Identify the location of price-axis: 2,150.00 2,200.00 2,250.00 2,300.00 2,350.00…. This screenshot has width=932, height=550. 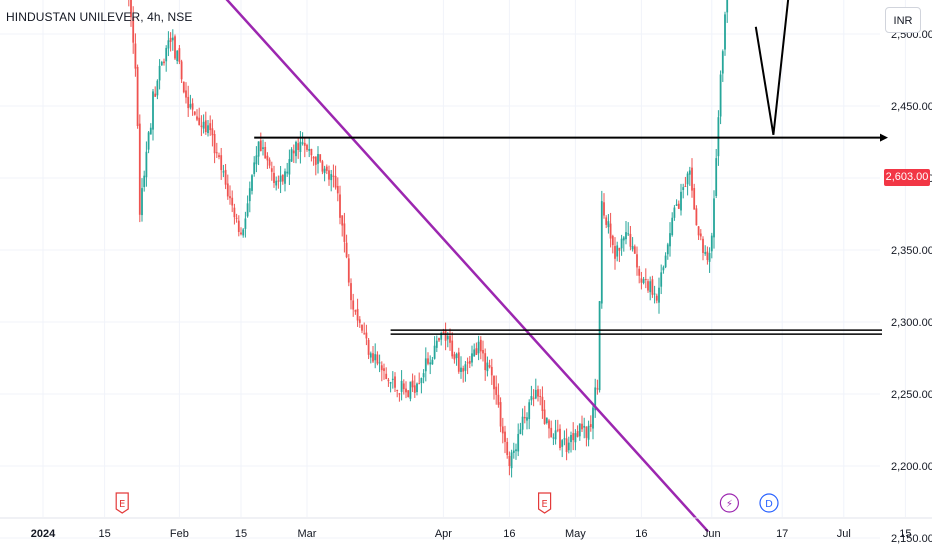
(911, 272).